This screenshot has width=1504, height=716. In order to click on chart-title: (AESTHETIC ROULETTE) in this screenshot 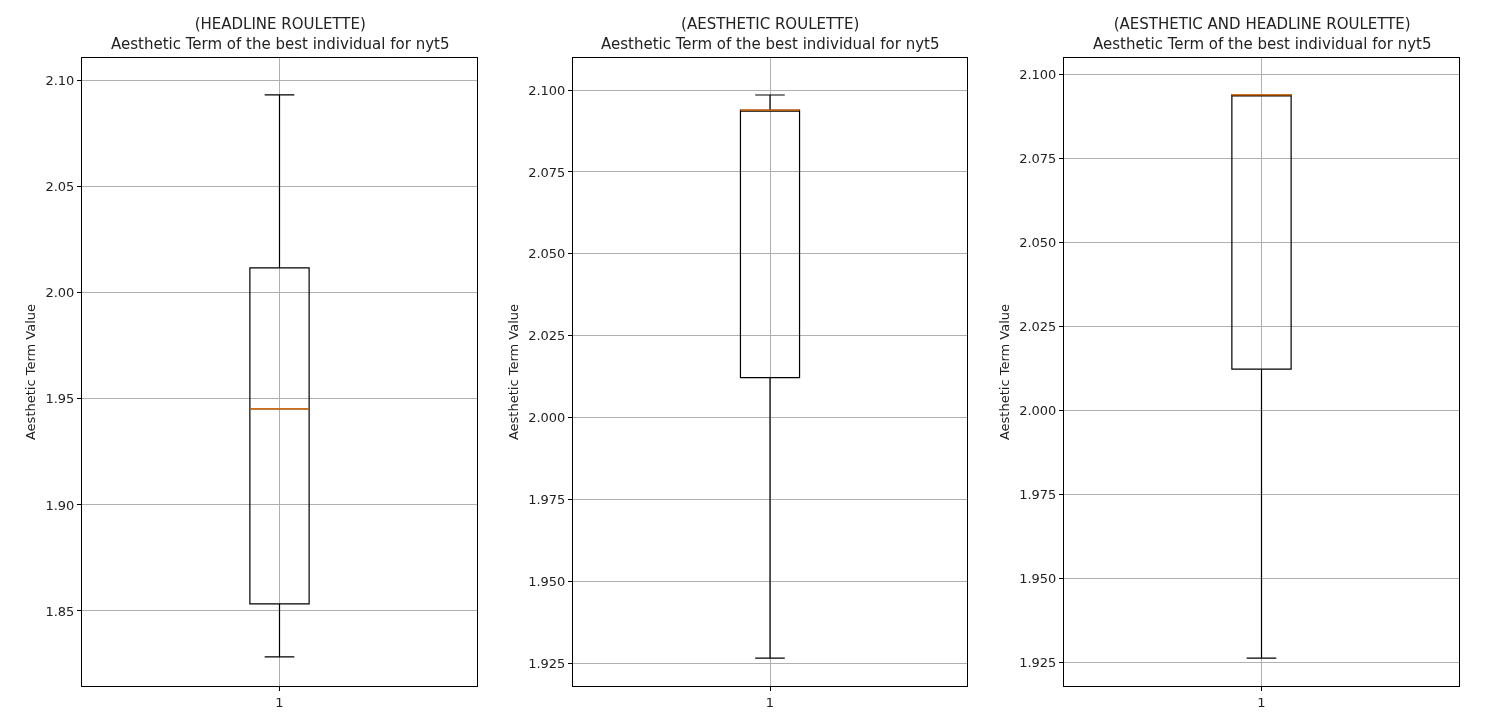, I will do `click(770, 24)`.